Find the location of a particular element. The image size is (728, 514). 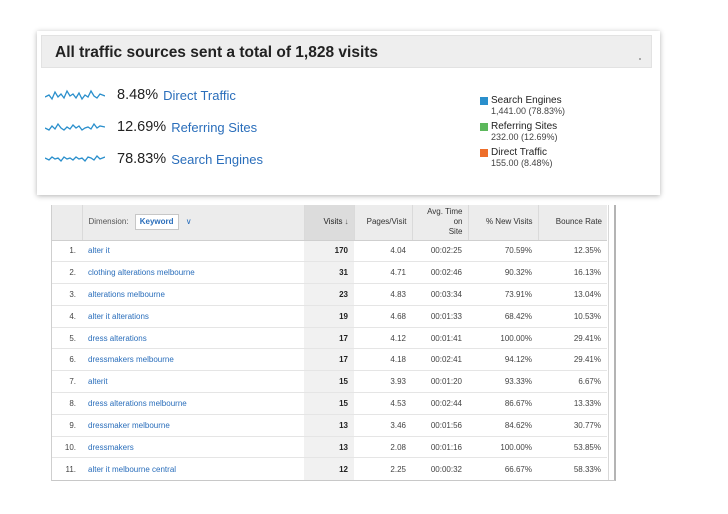

cell-new-visits: 68.42% is located at coordinates (503, 316).